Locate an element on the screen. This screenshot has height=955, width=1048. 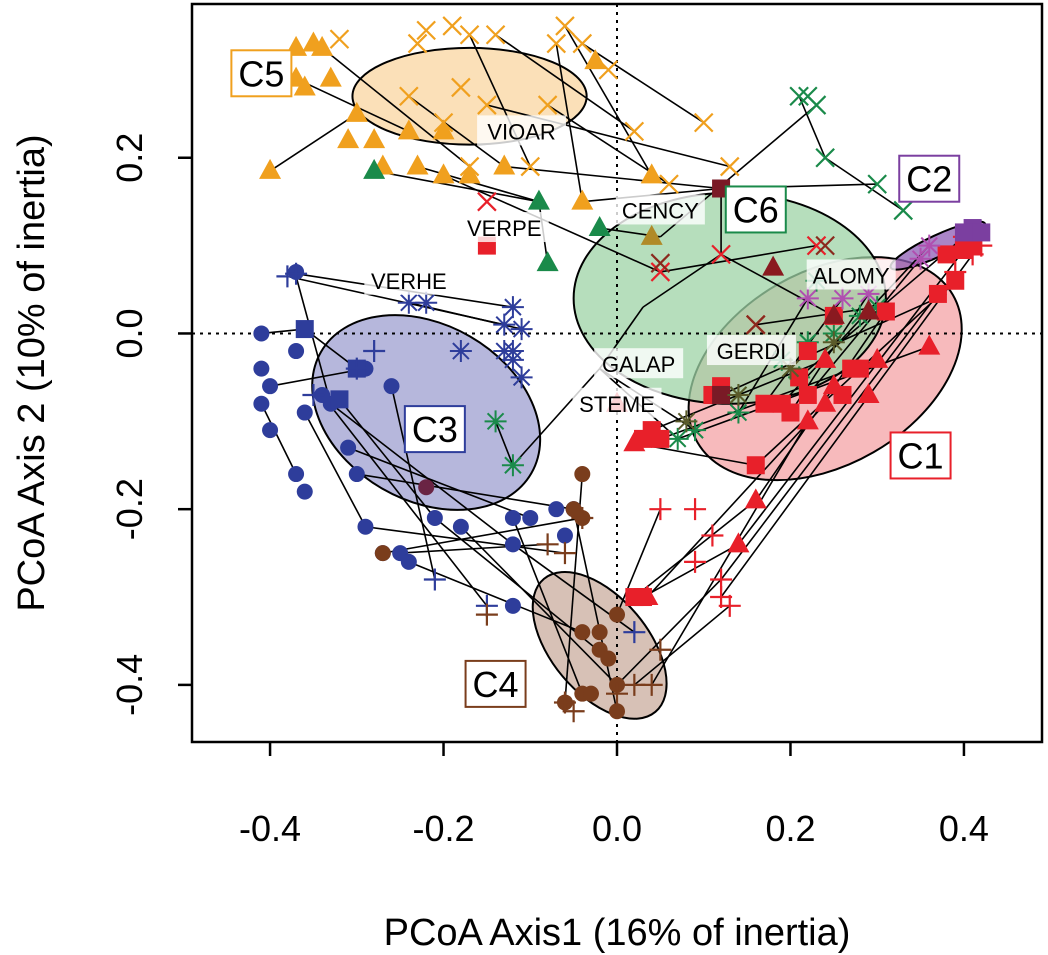
cluster-label: C5 is located at coordinates (261, 73).